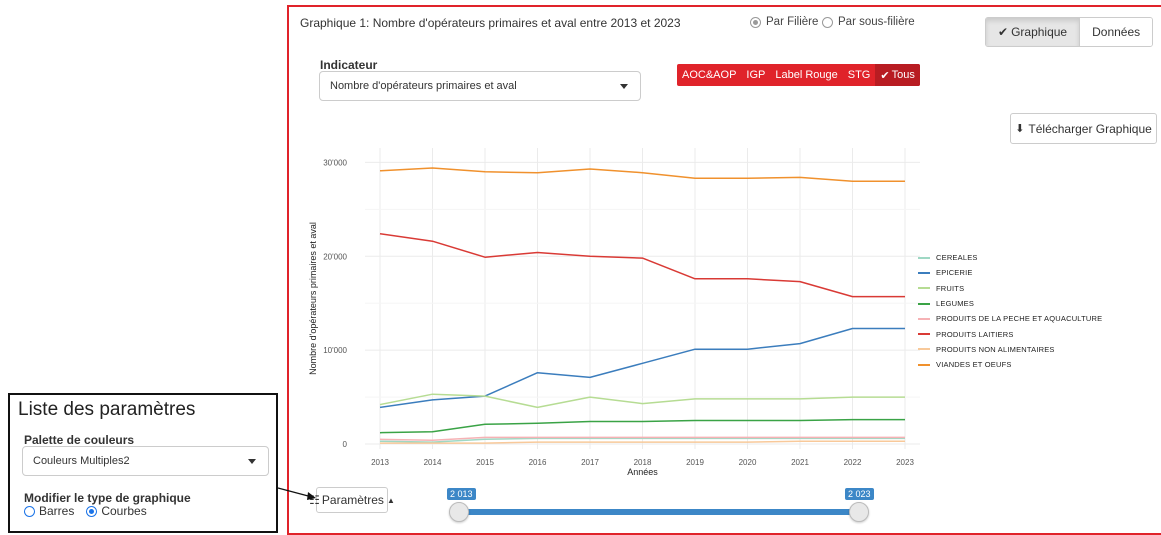 The width and height of the screenshot is (1161, 535). Describe the element at coordinates (313, 298) in the screenshot. I see `y-axis-label: Nombre d'opérateurs primaires et aval` at that location.